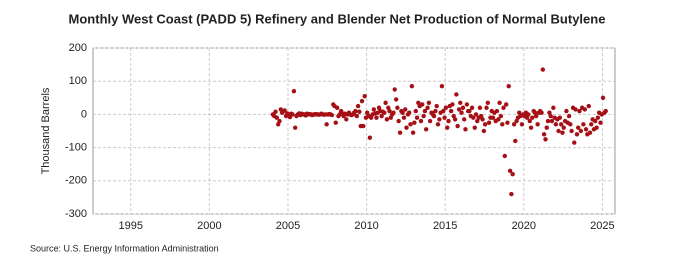 This screenshot has height=275, width=675. I want to click on x-tick-label: 2015, so click(445, 226).